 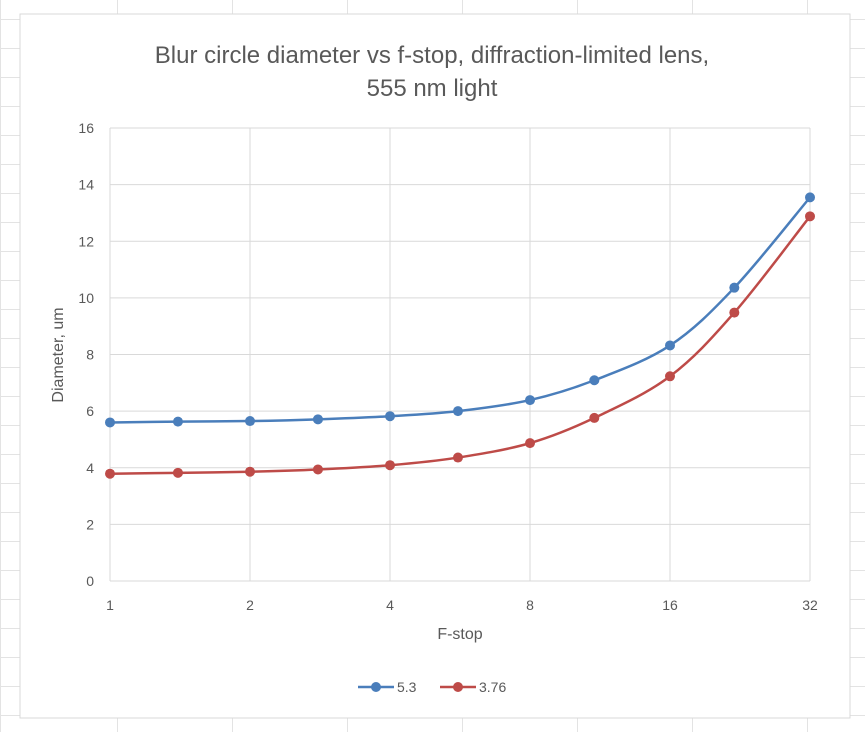 I want to click on x-tick-label: 8, so click(x=530, y=605).